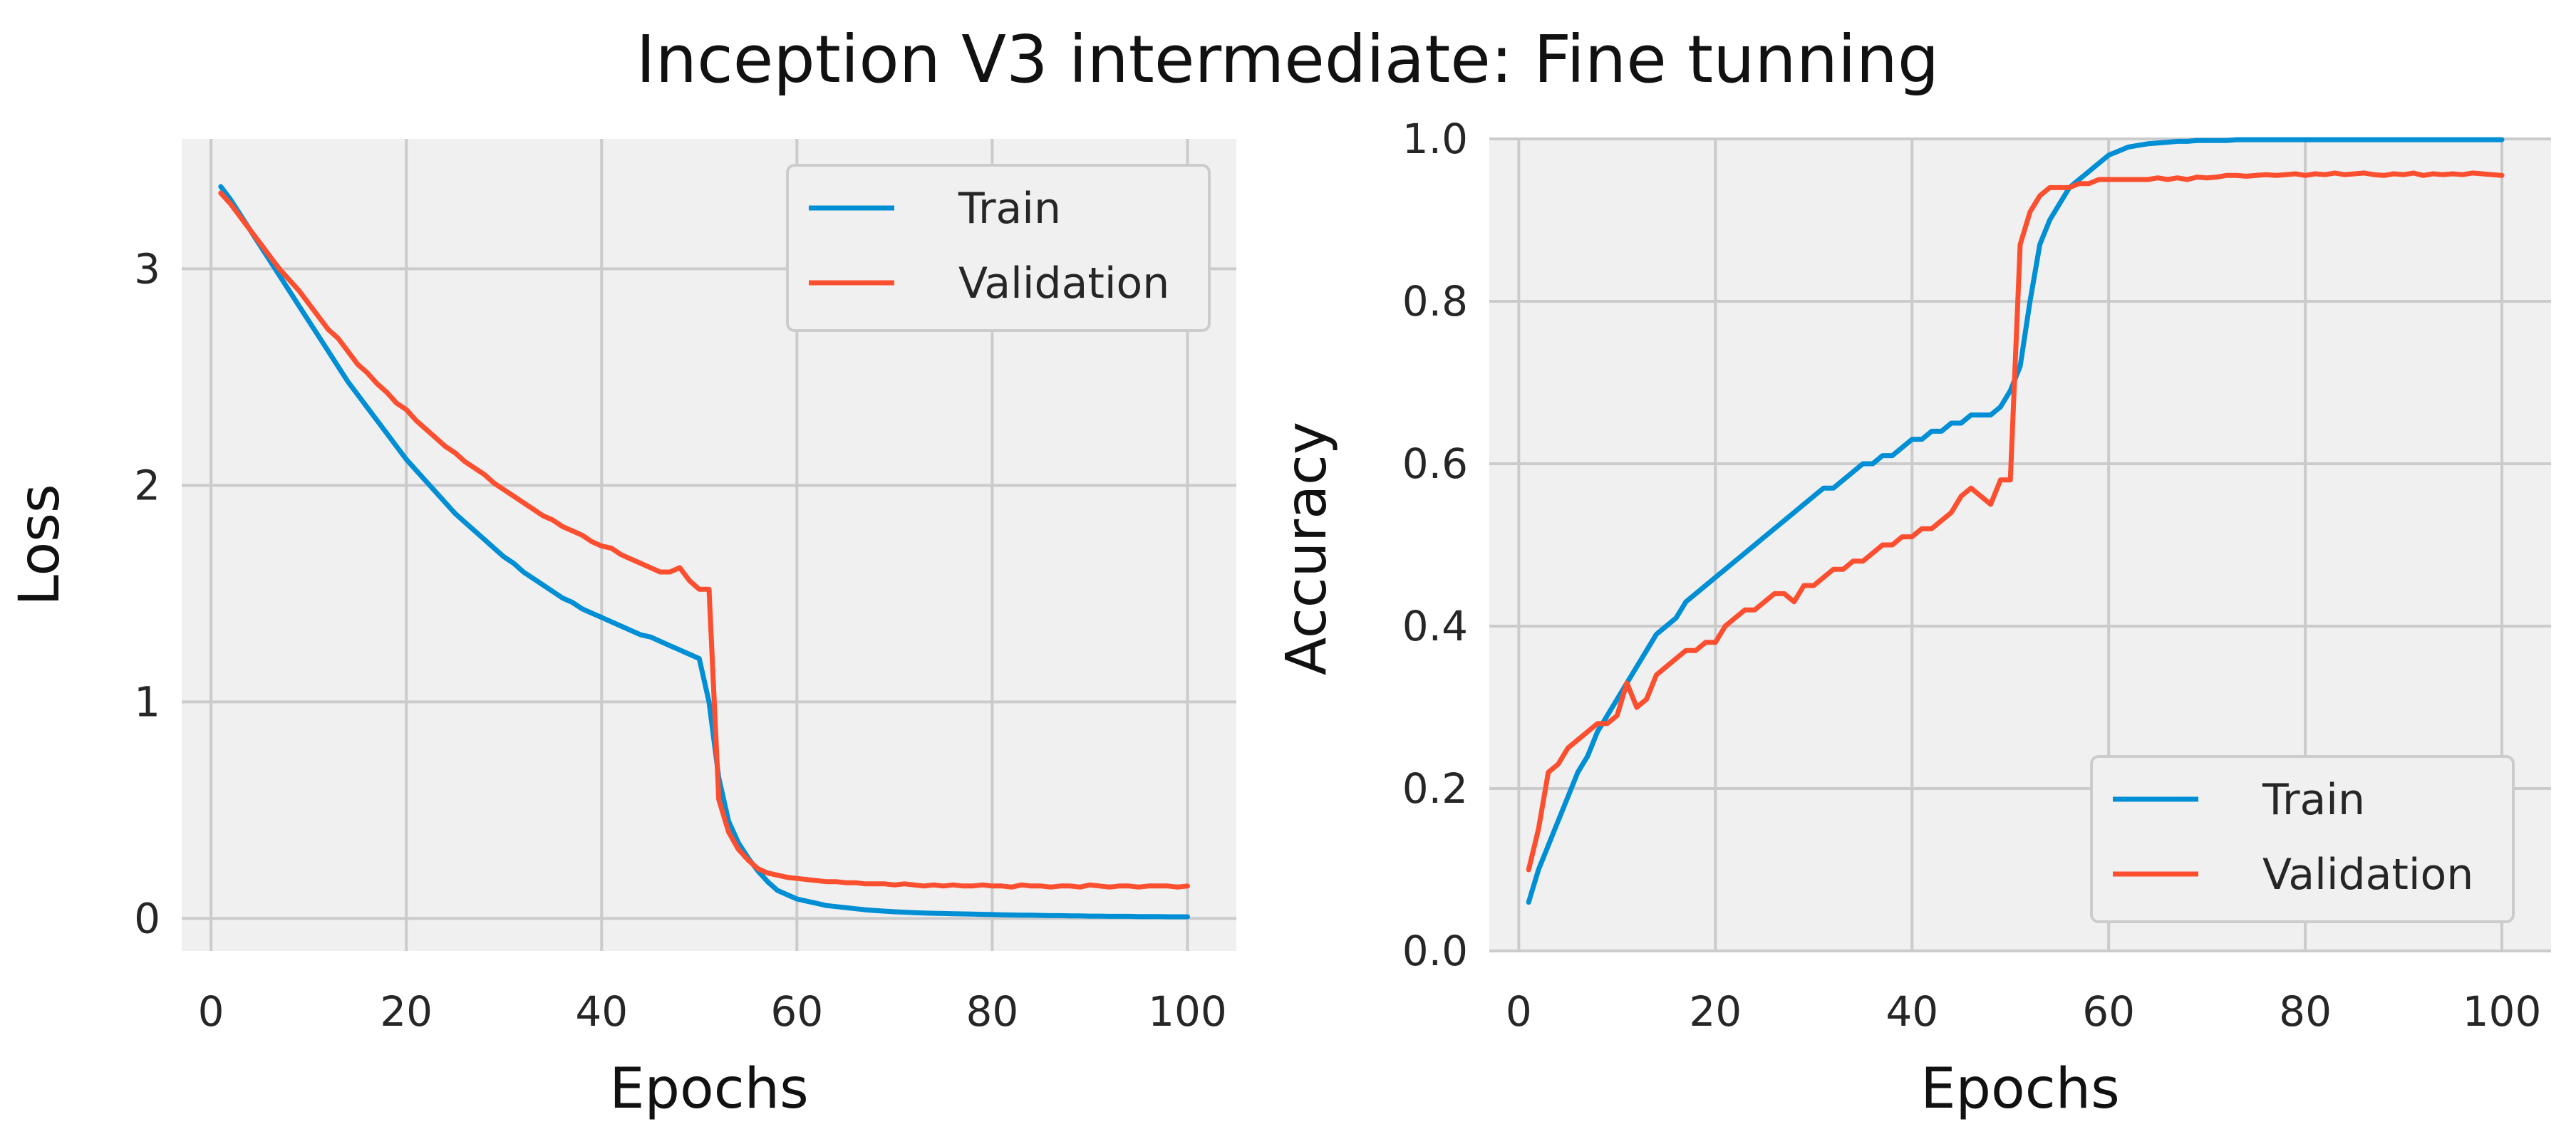 Image resolution: width=2576 pixels, height=1144 pixels. Describe the element at coordinates (1435, 301) in the screenshot. I see `y-tick-label: 0.8` at that location.